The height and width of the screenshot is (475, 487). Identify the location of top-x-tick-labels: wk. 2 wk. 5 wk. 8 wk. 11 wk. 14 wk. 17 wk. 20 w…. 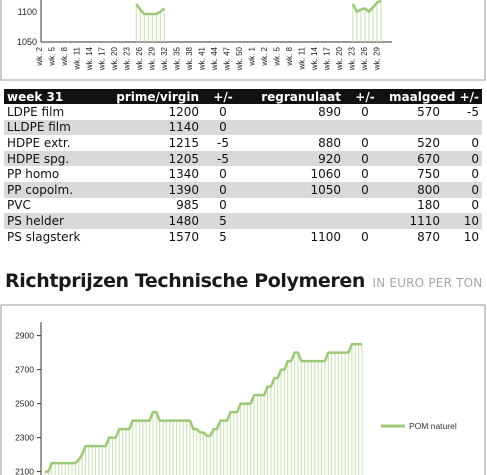
(208, 58).